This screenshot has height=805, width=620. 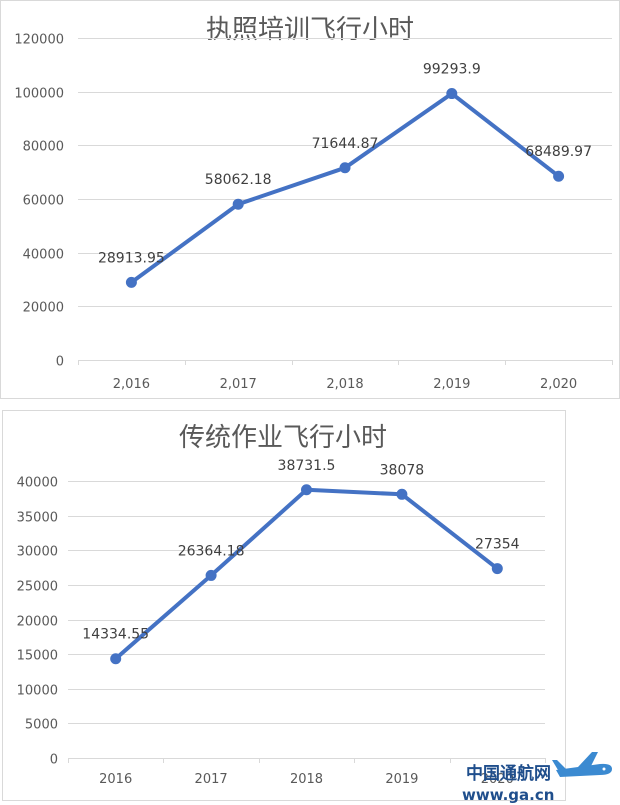 I want to click on y-tick-label: 120000, so click(x=39, y=40).